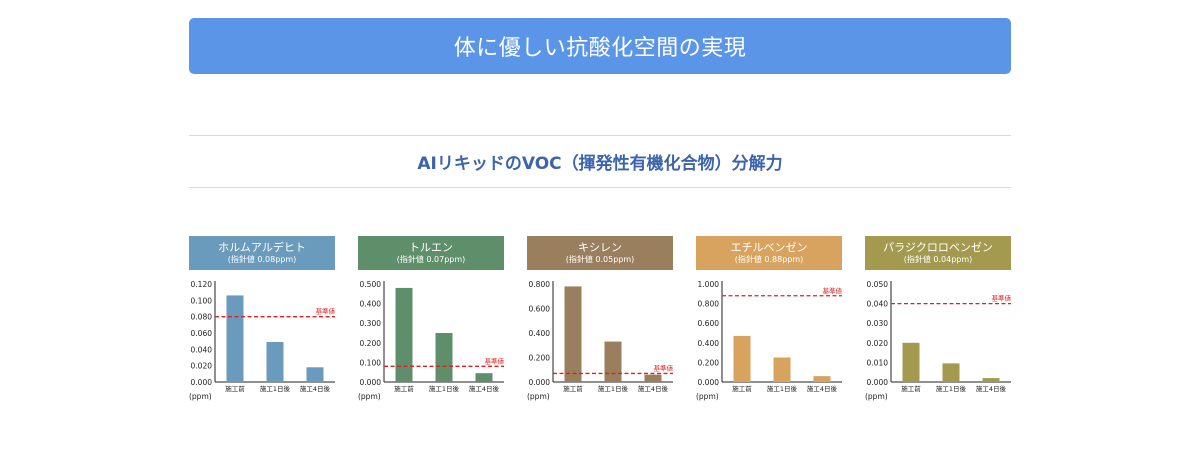  Describe the element at coordinates (371, 323) in the screenshot. I see `y-tick-label: 0.300` at that location.